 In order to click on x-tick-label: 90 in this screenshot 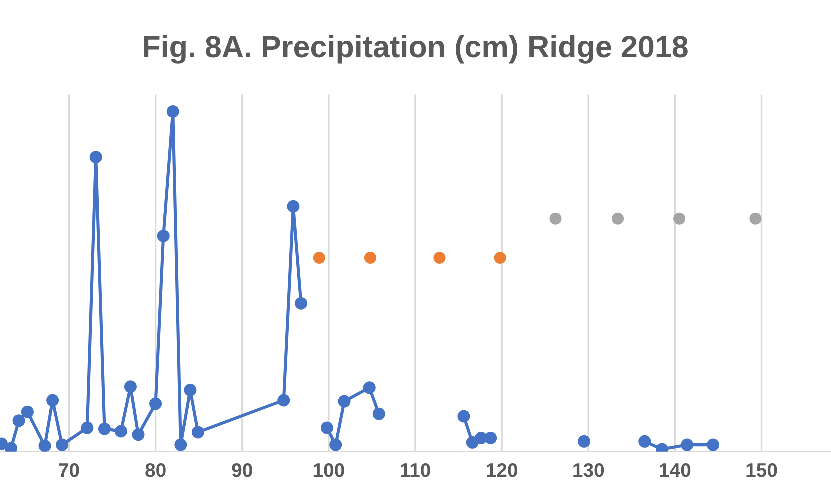, I will do `click(242, 470)`.